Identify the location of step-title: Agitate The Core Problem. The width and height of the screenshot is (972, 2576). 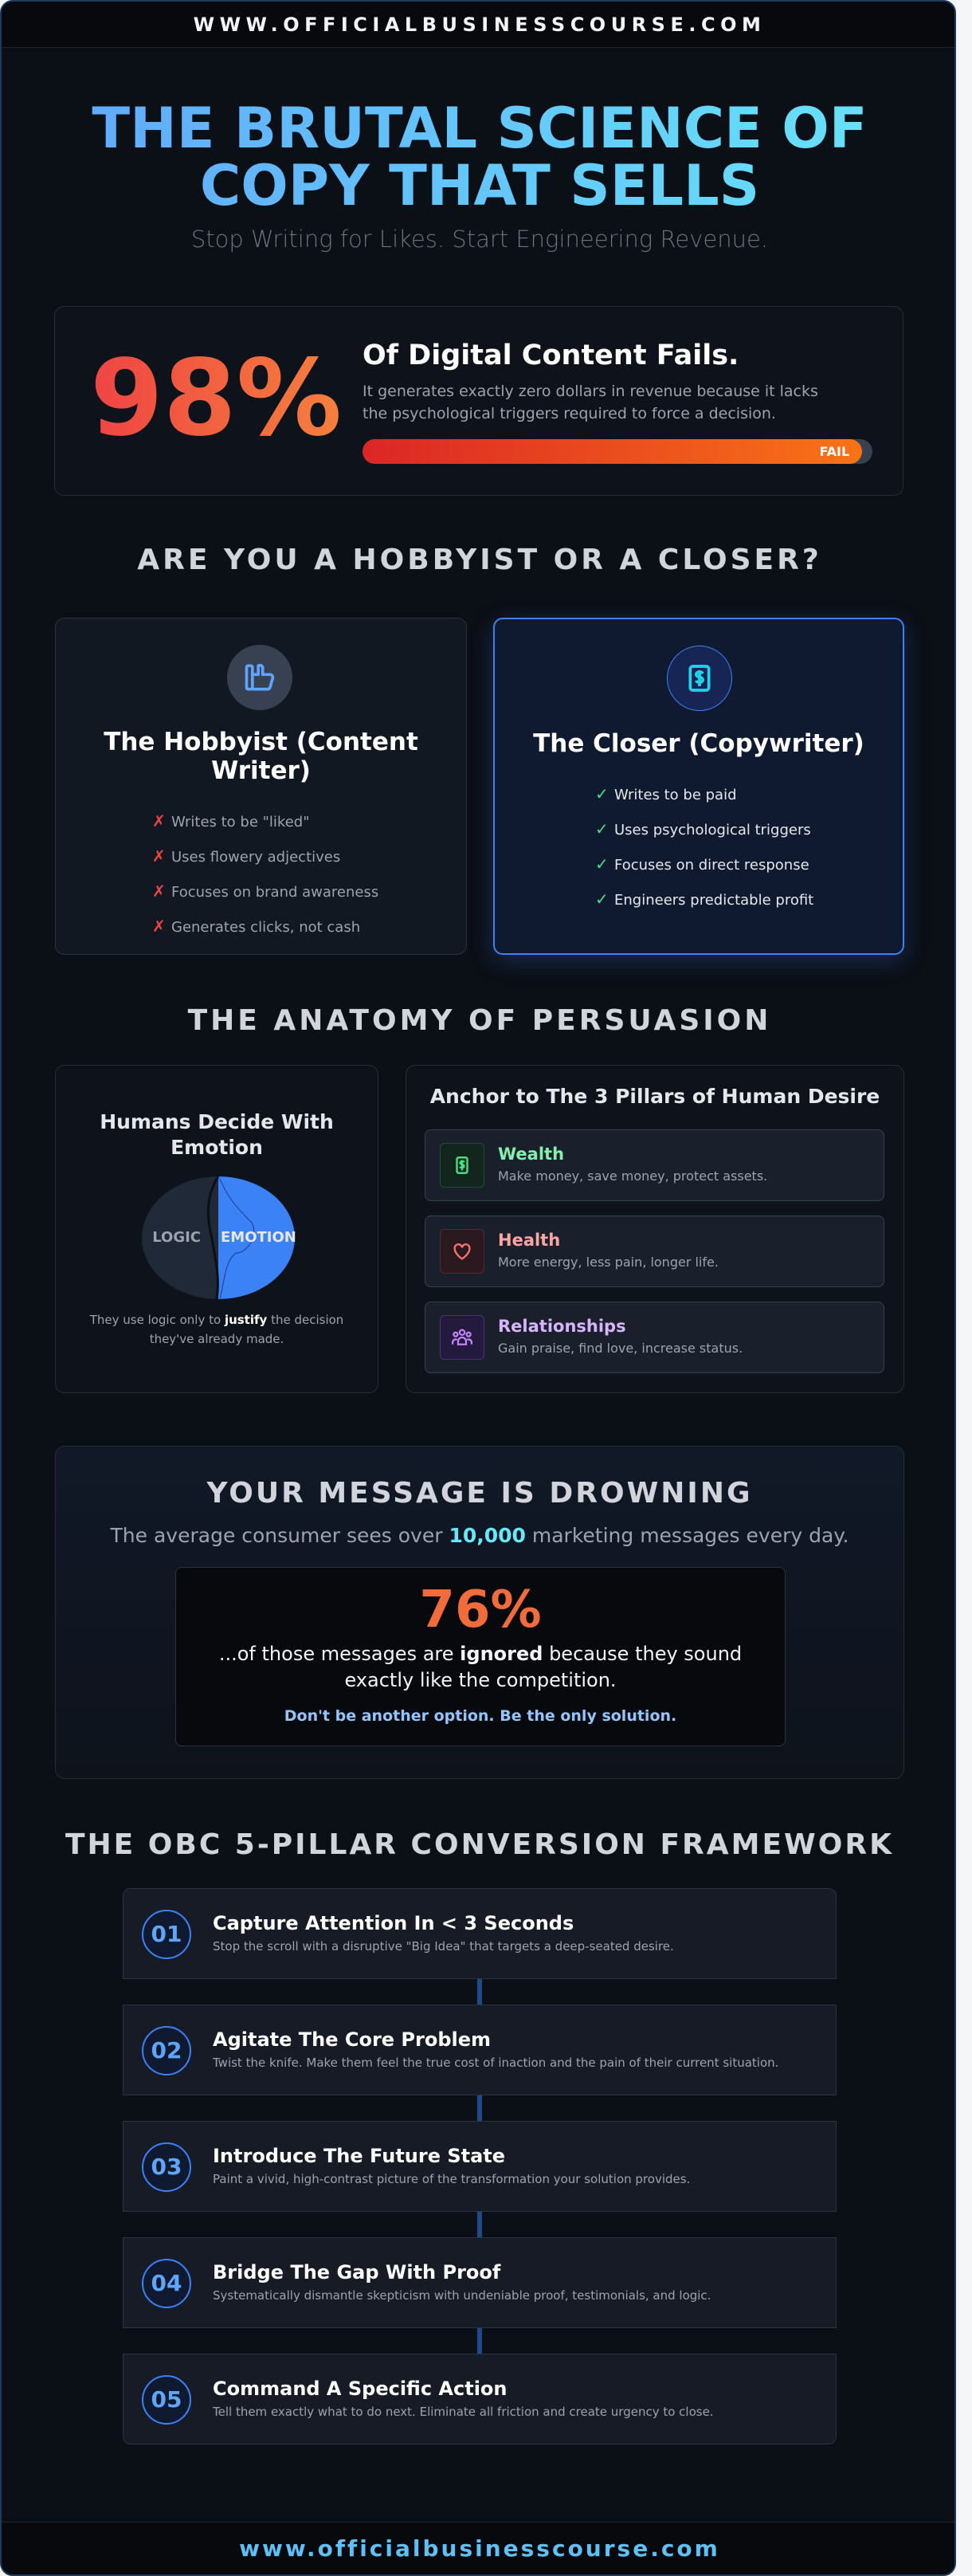
(352, 2039).